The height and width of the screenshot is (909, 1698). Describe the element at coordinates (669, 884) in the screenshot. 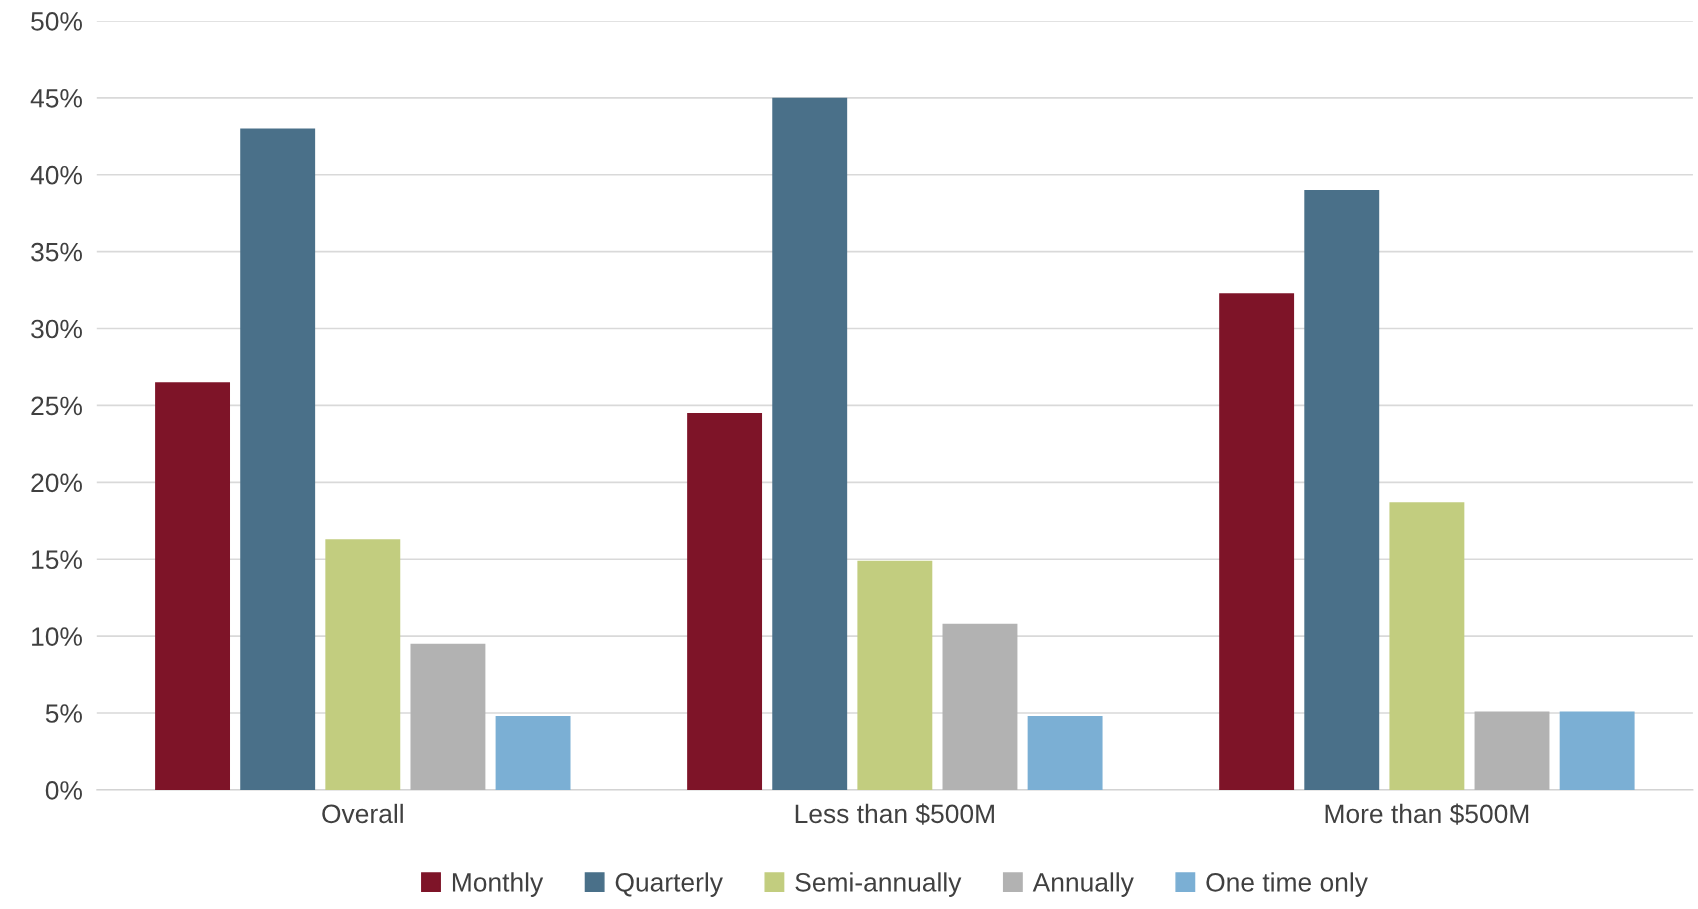

I see `legend-label: Quarterly` at that location.